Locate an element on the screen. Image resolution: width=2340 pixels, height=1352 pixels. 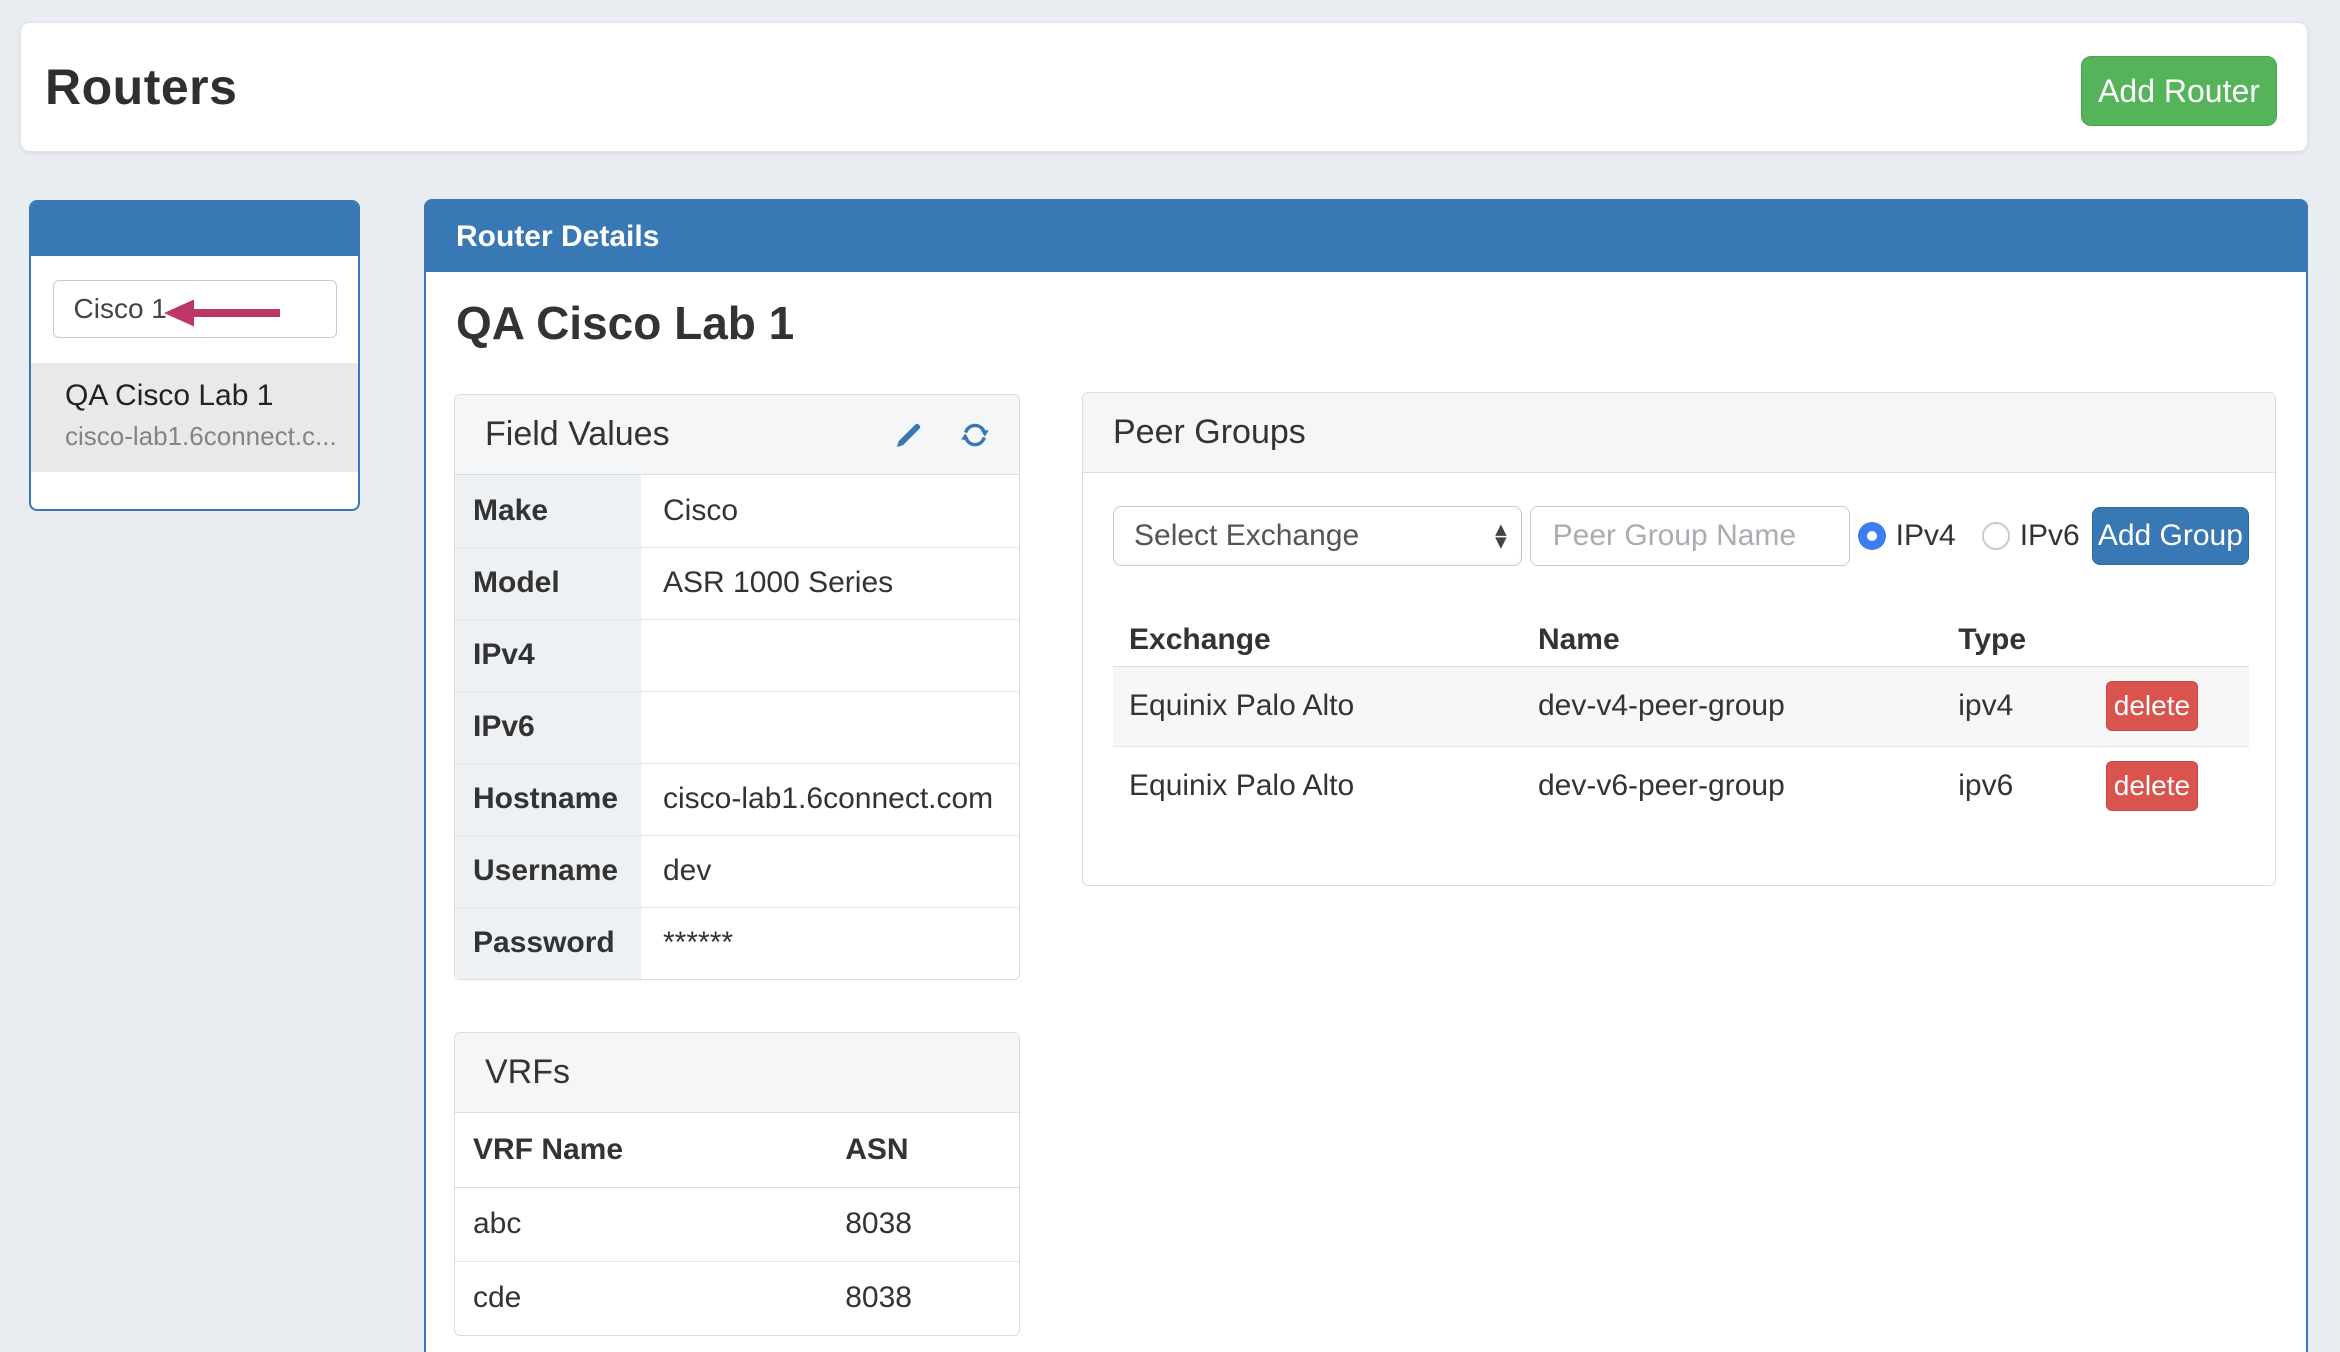
field-values-title: Field Values is located at coordinates (577, 434).